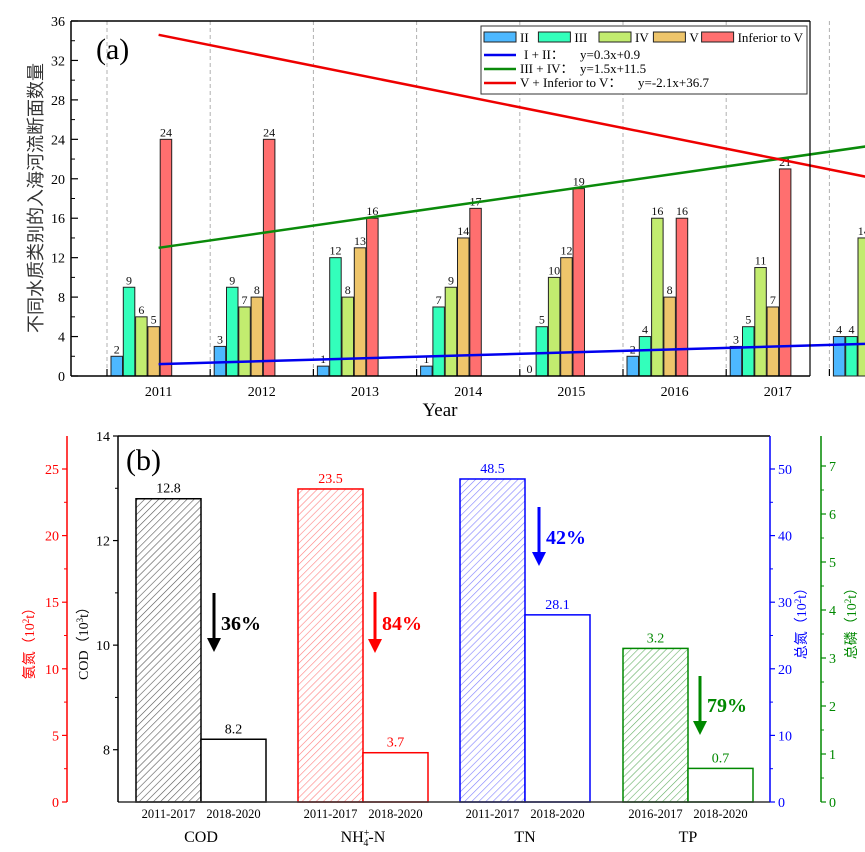  I want to click on b-cod-tick-label: 14, so click(103, 437).